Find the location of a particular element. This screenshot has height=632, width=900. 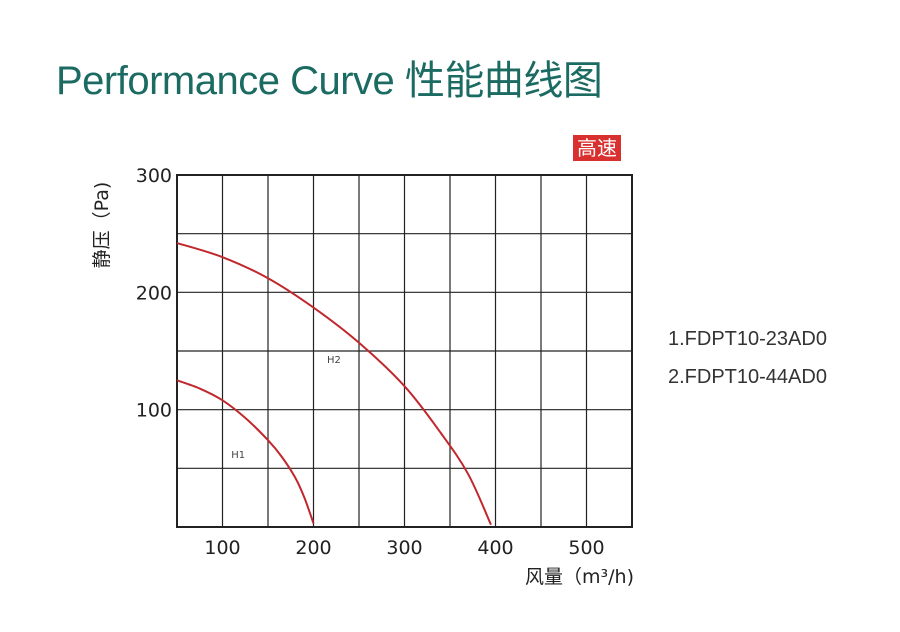

legend-item-2: 2.FDPT10-44AD0 is located at coordinates (747, 377).